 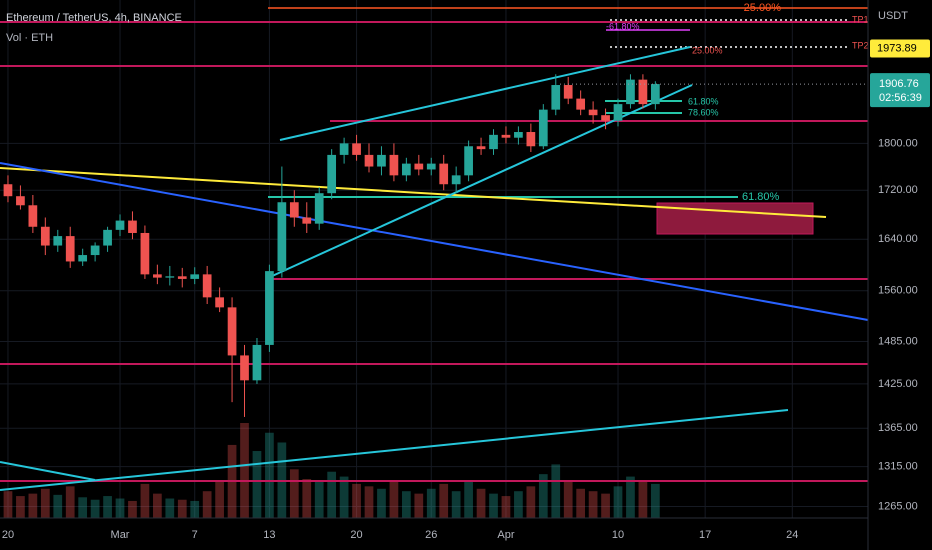 What do you see at coordinates (792, 535) in the screenshot?
I see `x-tick-label: 24` at bounding box center [792, 535].